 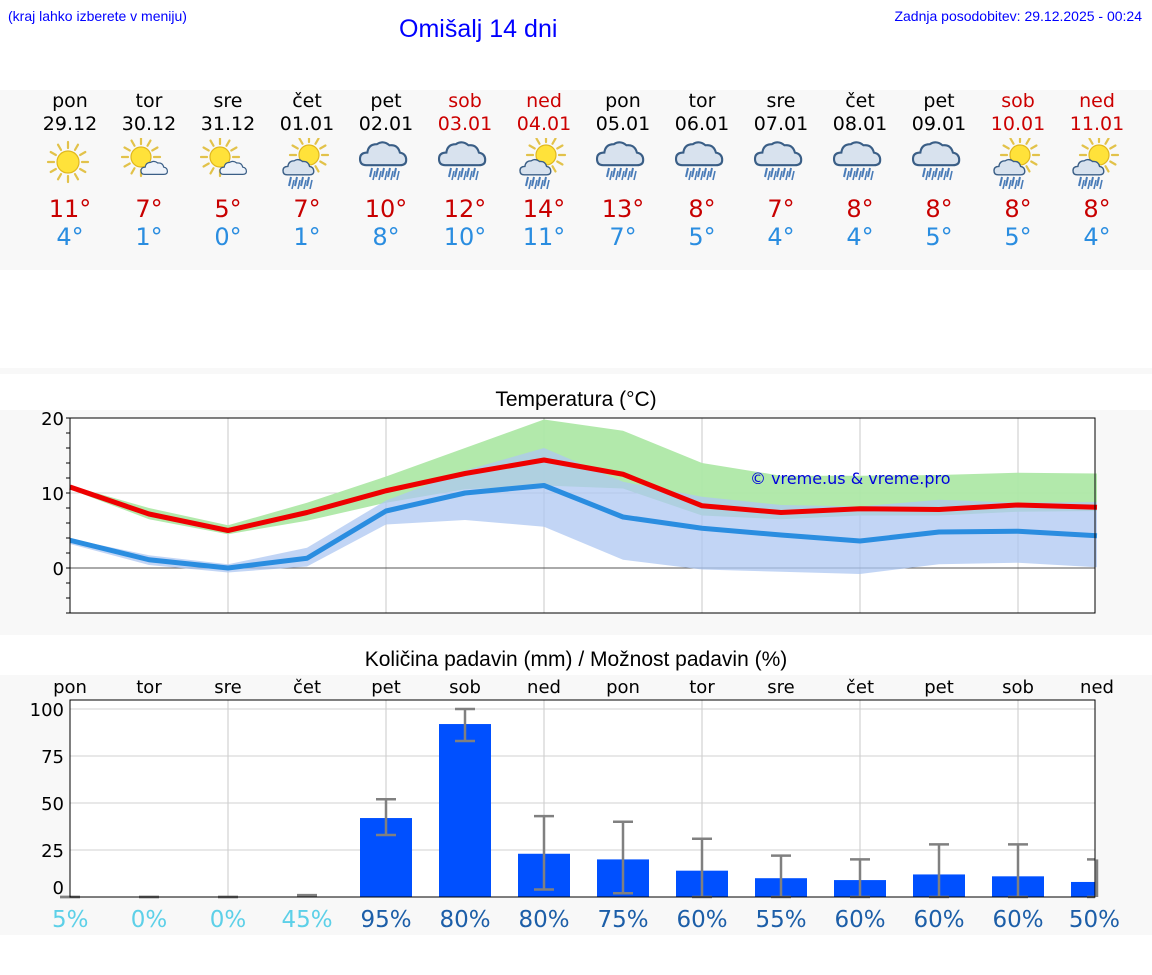 I want to click on day-date: 07.01, so click(x=781, y=124).